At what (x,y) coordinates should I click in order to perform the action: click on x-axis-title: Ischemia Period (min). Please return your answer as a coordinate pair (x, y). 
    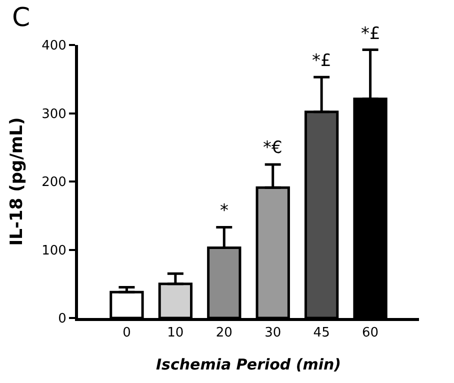
    Looking at the image, I should click on (249, 365).